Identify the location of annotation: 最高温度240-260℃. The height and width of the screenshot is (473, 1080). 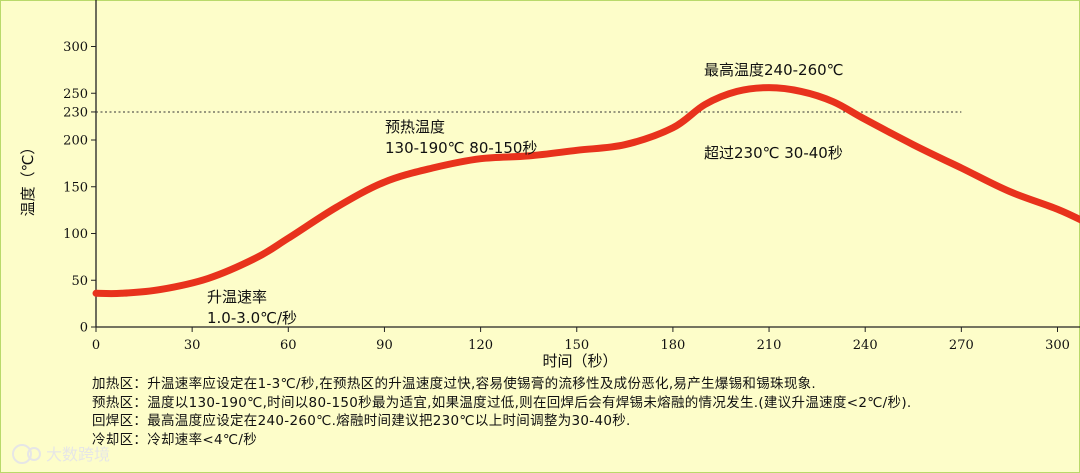
(774, 70).